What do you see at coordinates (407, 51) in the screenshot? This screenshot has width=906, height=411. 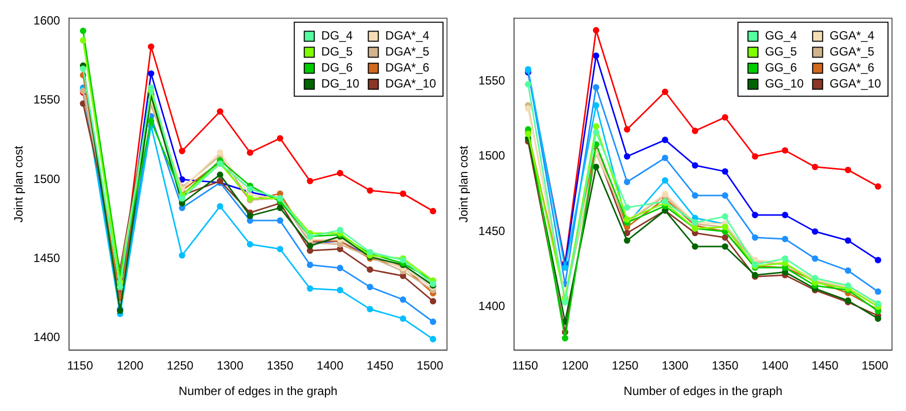 I see `legend-label: DGA*_5` at bounding box center [407, 51].